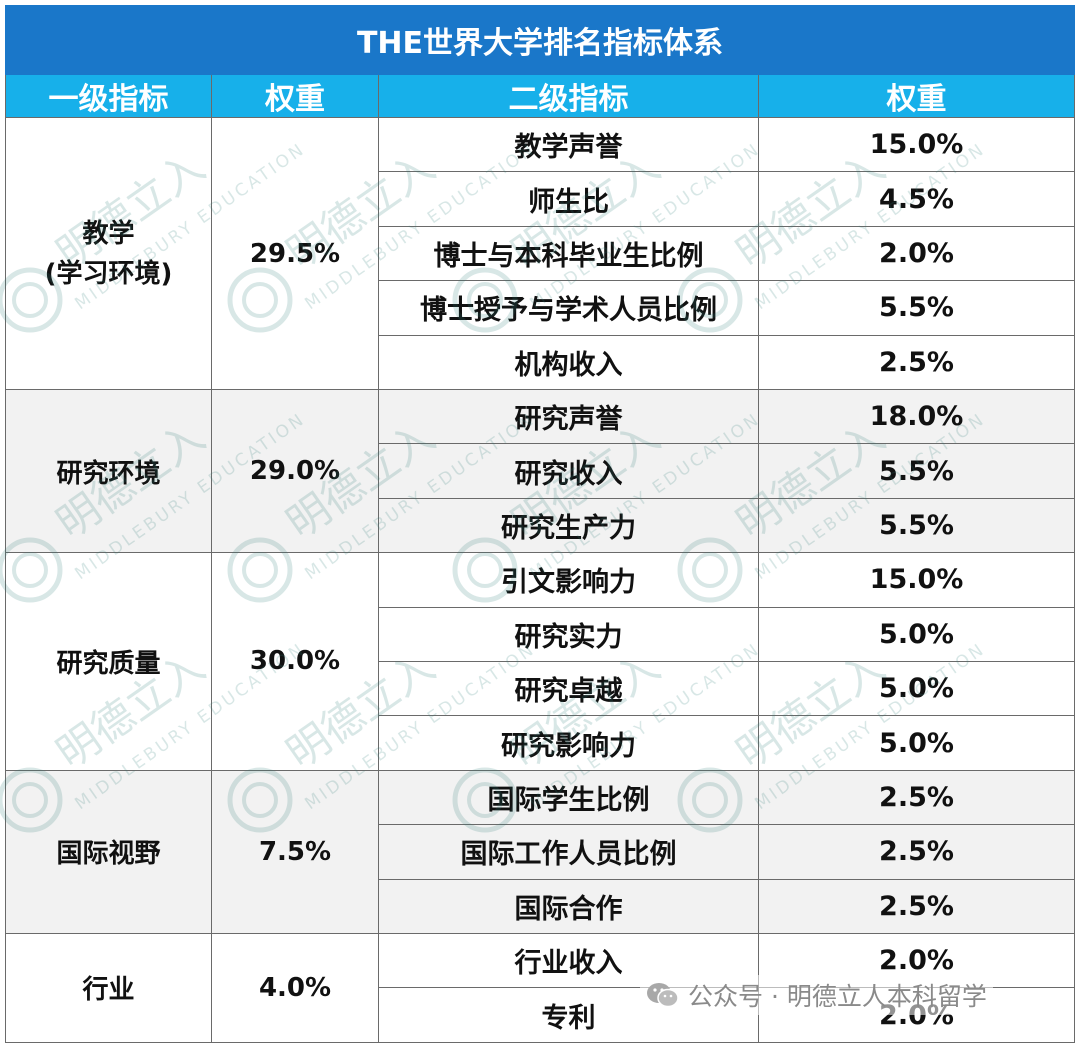  I want to click on level1-weight-cell: 30.0%, so click(295, 662).